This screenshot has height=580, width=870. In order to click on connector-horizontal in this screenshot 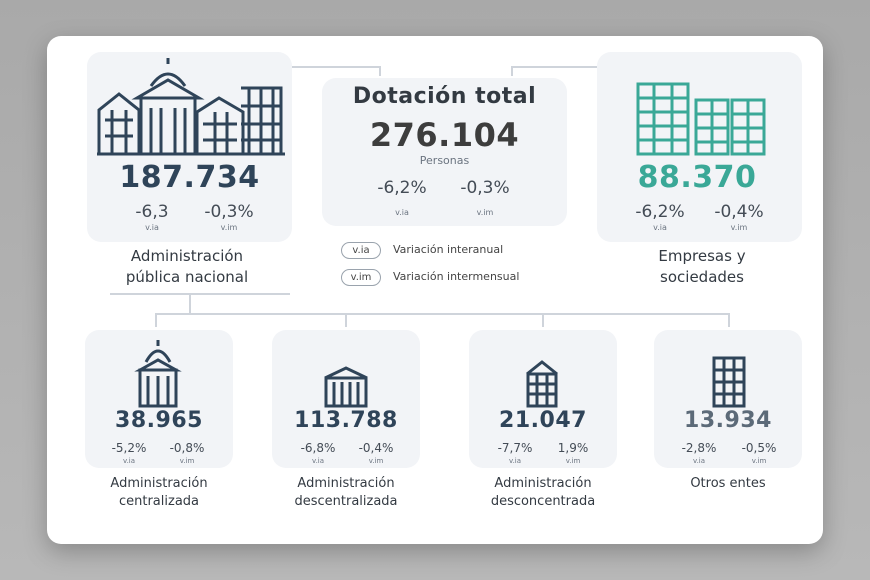, I will do `click(442, 314)`.